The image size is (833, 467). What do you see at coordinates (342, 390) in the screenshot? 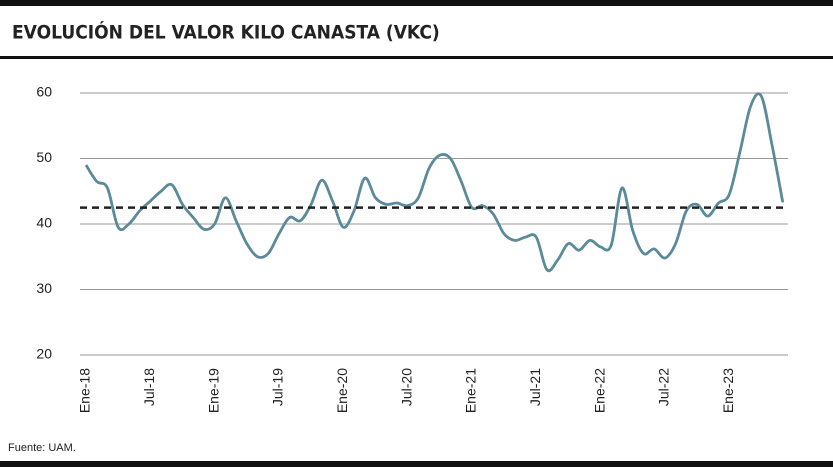
I see `x-tick-label: Ene-20` at bounding box center [342, 390].